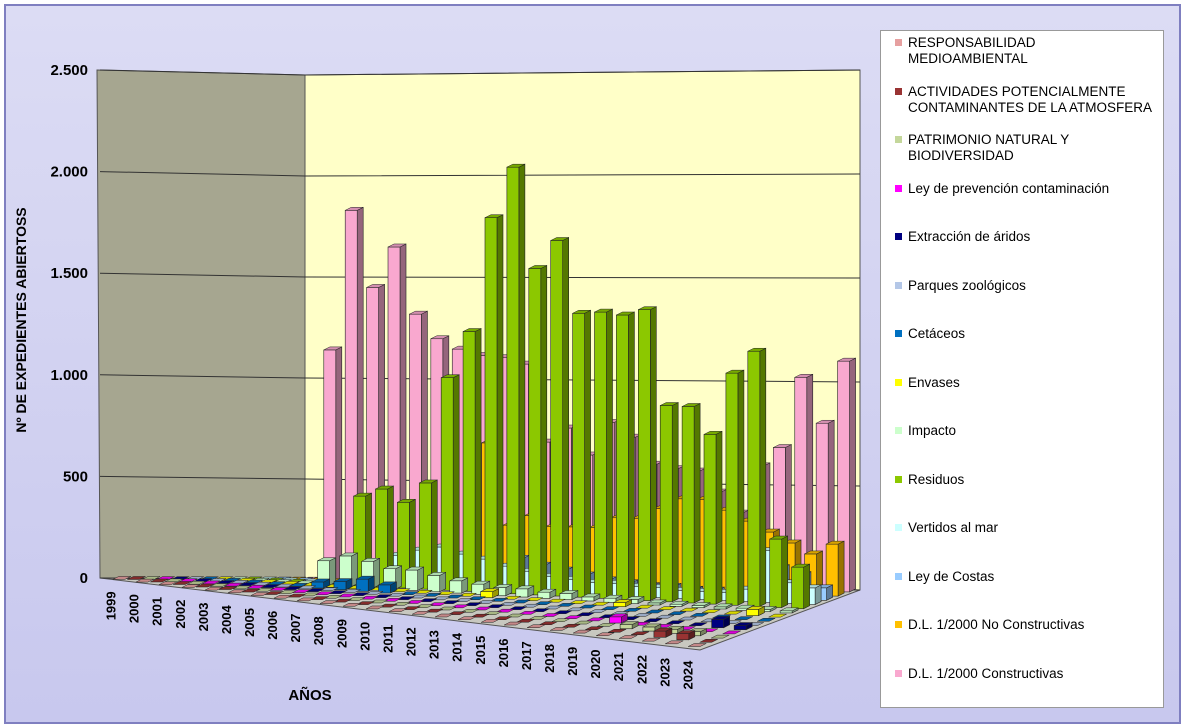 The image size is (1185, 728). Describe the element at coordinates (972, 50) in the screenshot. I see `legend-label: RESPONSABILIDAD MEDIOAMBIENTAL` at that location.